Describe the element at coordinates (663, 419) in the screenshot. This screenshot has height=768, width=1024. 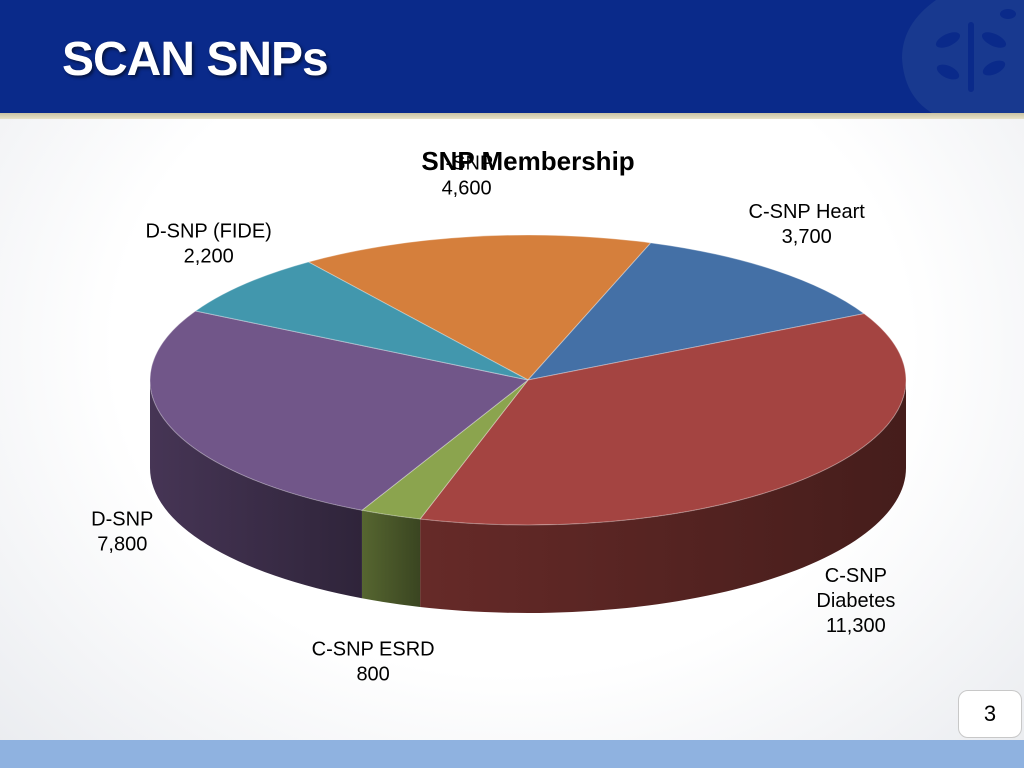
I see `pie-slice-c-snp-diabetes` at that location.